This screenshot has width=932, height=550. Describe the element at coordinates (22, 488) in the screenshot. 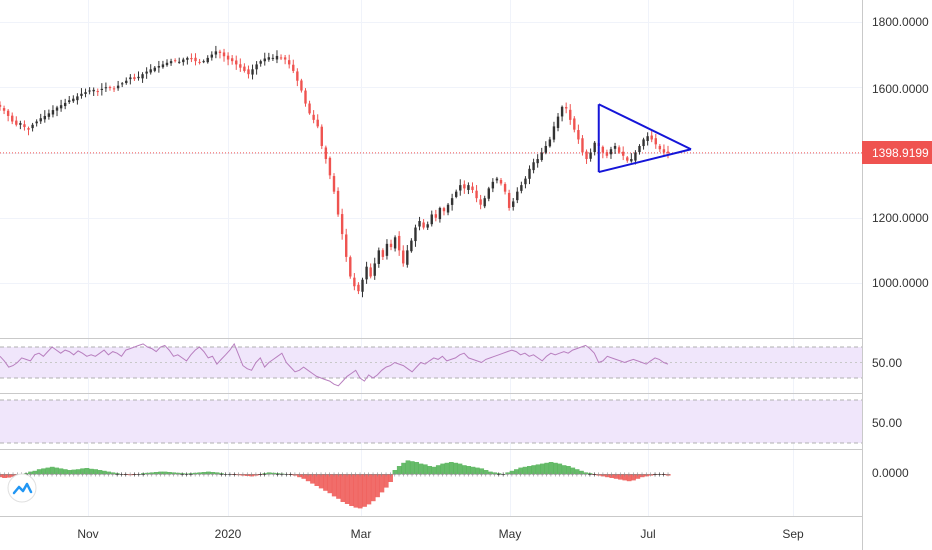

I see `tradingview-logo-icon` at that location.